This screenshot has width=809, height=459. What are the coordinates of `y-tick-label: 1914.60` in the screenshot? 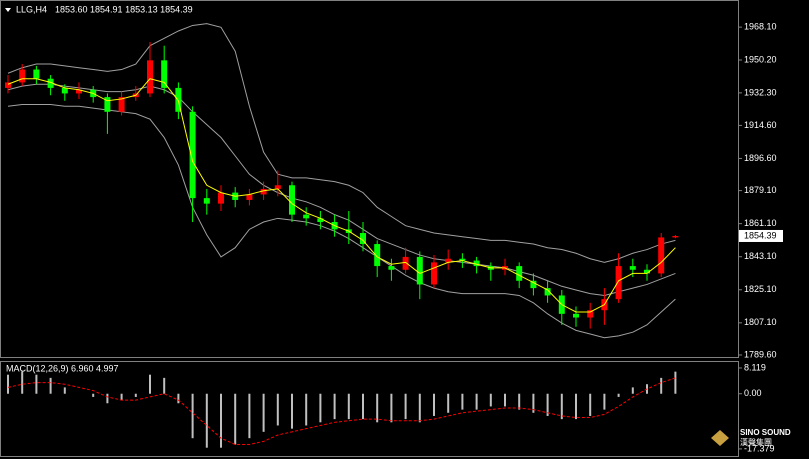 It's located at (760, 125).